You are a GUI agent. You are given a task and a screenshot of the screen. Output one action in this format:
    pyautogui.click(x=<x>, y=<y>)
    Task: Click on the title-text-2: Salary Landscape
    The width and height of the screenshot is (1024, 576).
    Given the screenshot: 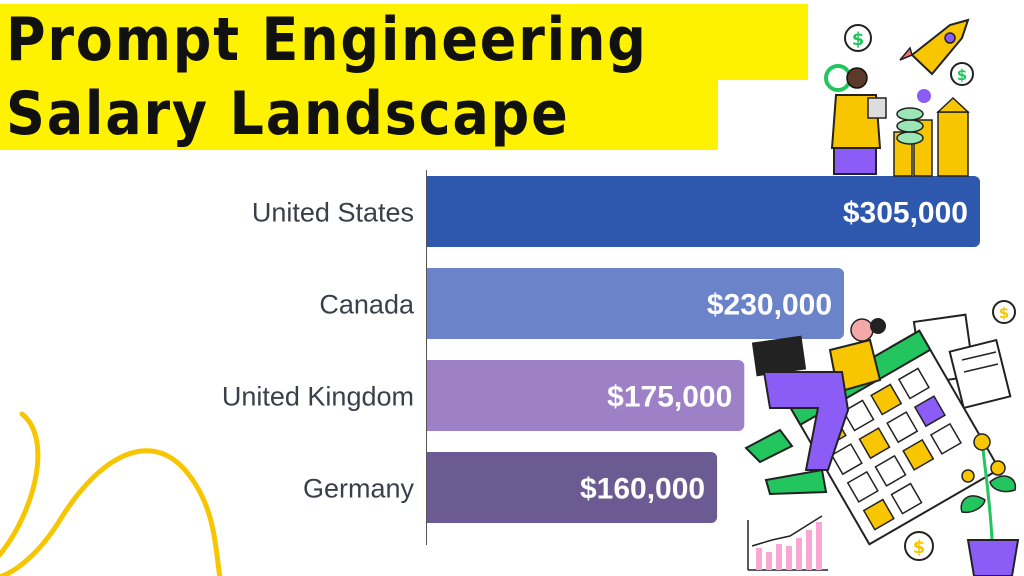 What is the action you would take?
    pyautogui.click(x=288, y=114)
    